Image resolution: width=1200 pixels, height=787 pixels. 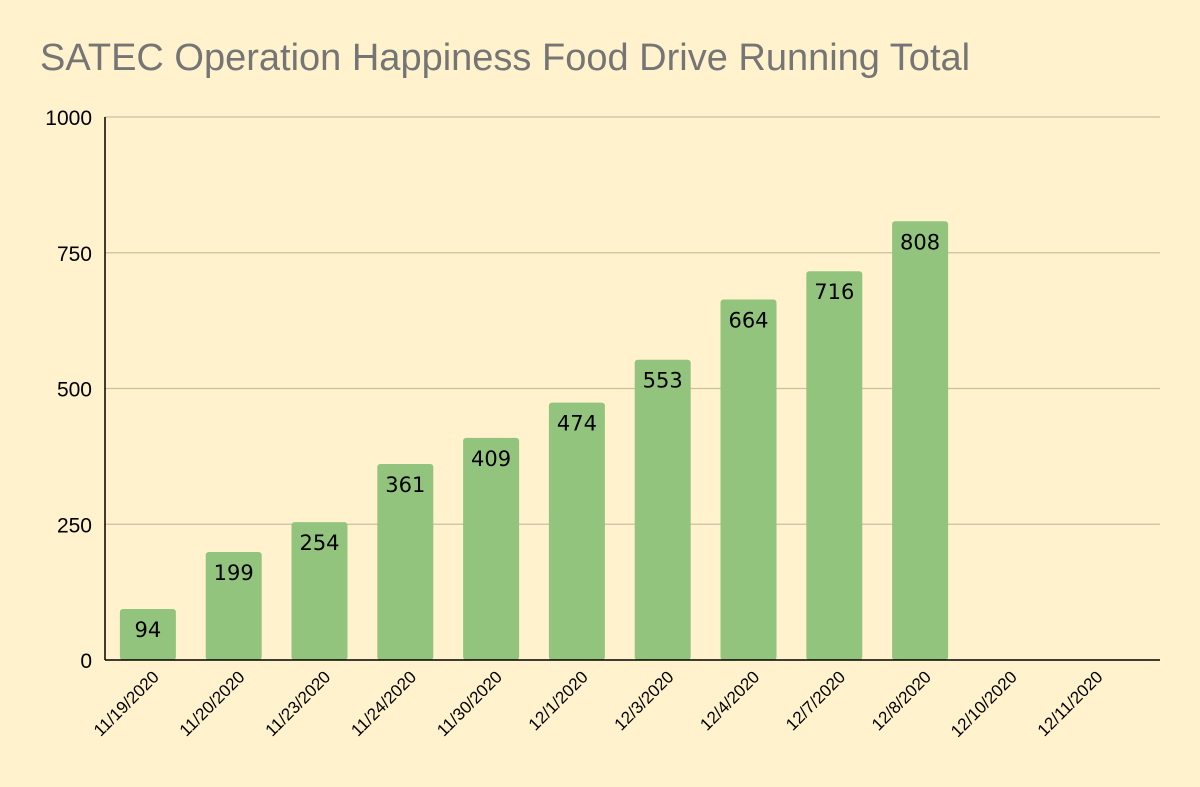 What do you see at coordinates (74, 525) in the screenshot?
I see `y-tick-label: 250` at bounding box center [74, 525].